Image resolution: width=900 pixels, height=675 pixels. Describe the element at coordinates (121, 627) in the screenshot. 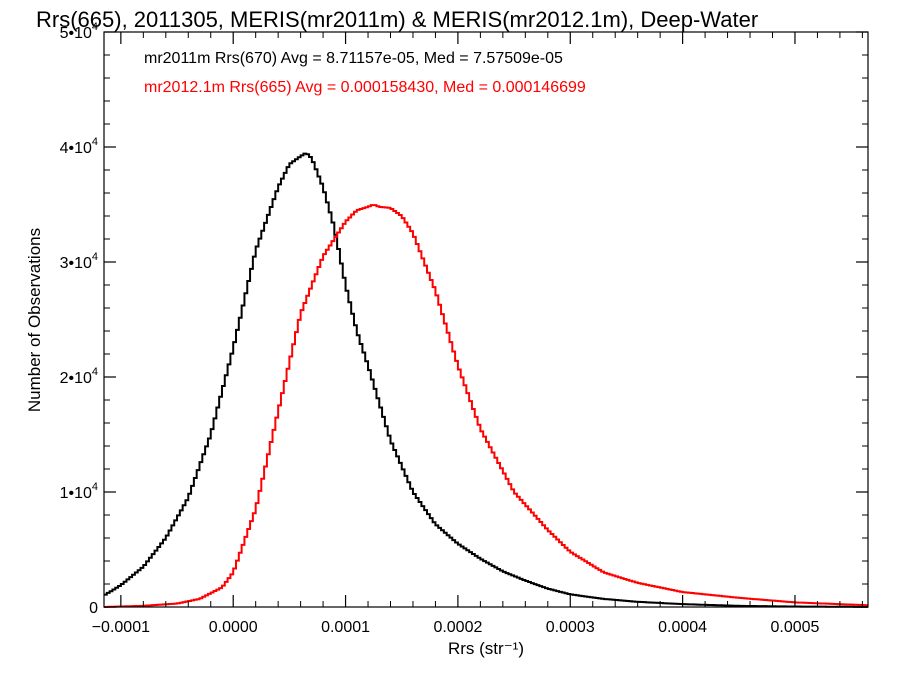

I see `x-tick-label: −0.0001` at that location.